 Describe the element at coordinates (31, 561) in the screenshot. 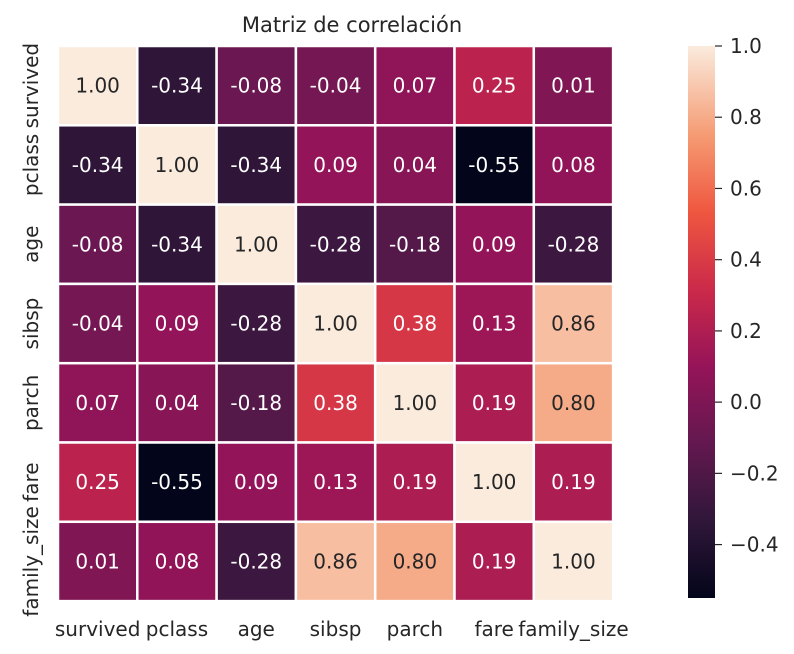

I see `y-tick-label-family_size: family_size` at that location.